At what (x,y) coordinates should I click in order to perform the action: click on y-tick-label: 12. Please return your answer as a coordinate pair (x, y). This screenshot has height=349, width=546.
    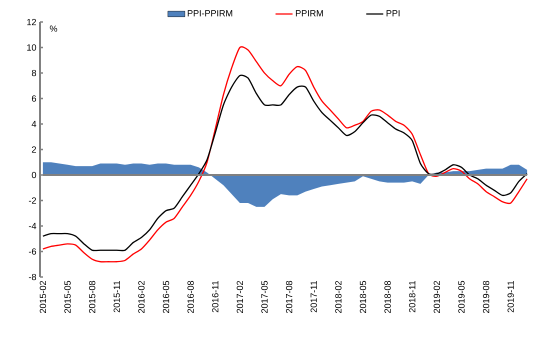
    Looking at the image, I should click on (31, 22).